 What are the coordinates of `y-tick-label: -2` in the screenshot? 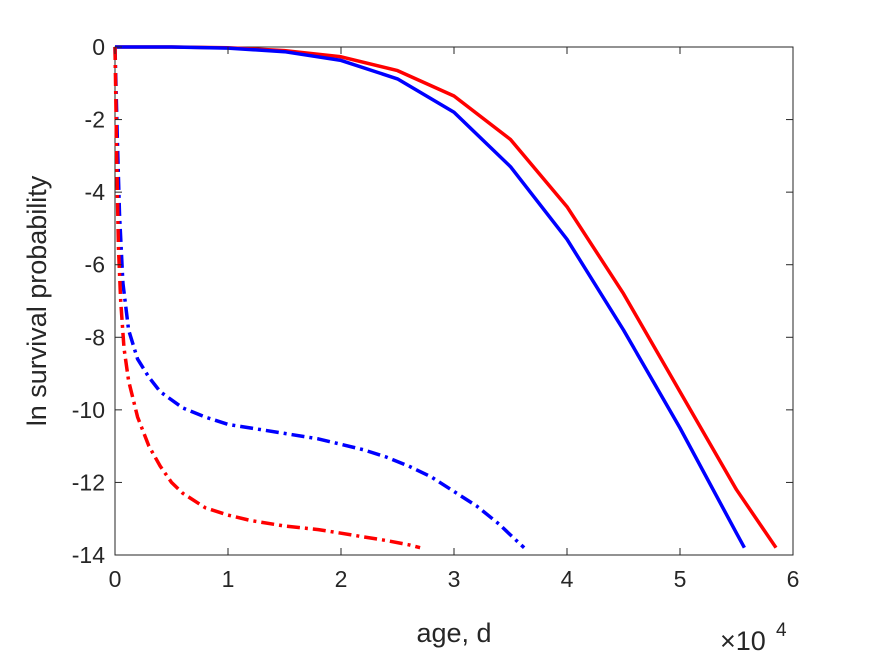 It's located at (95, 120).